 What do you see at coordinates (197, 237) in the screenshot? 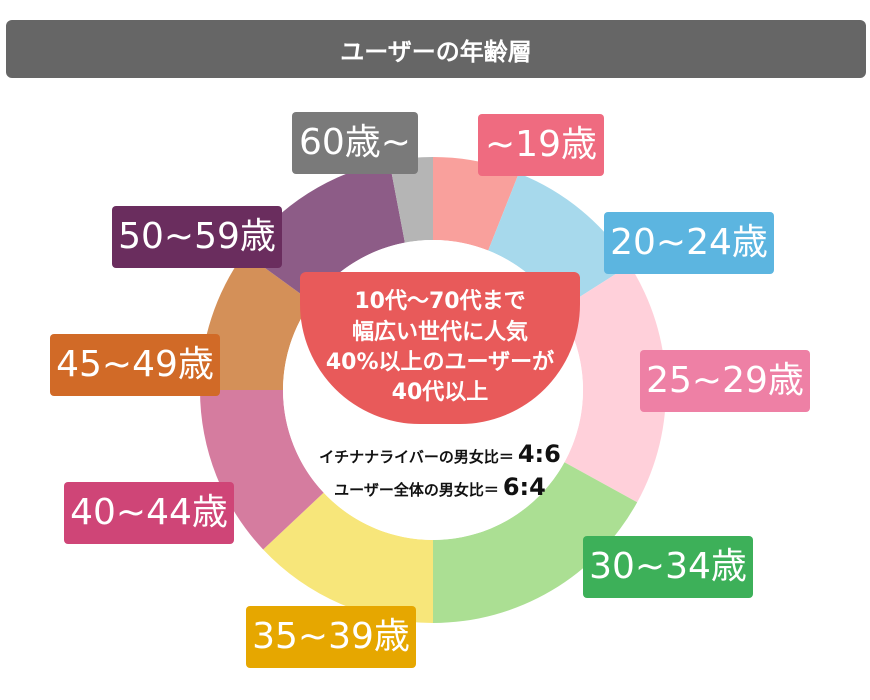
I see `label-50-59: 50~59歳` at bounding box center [197, 237].